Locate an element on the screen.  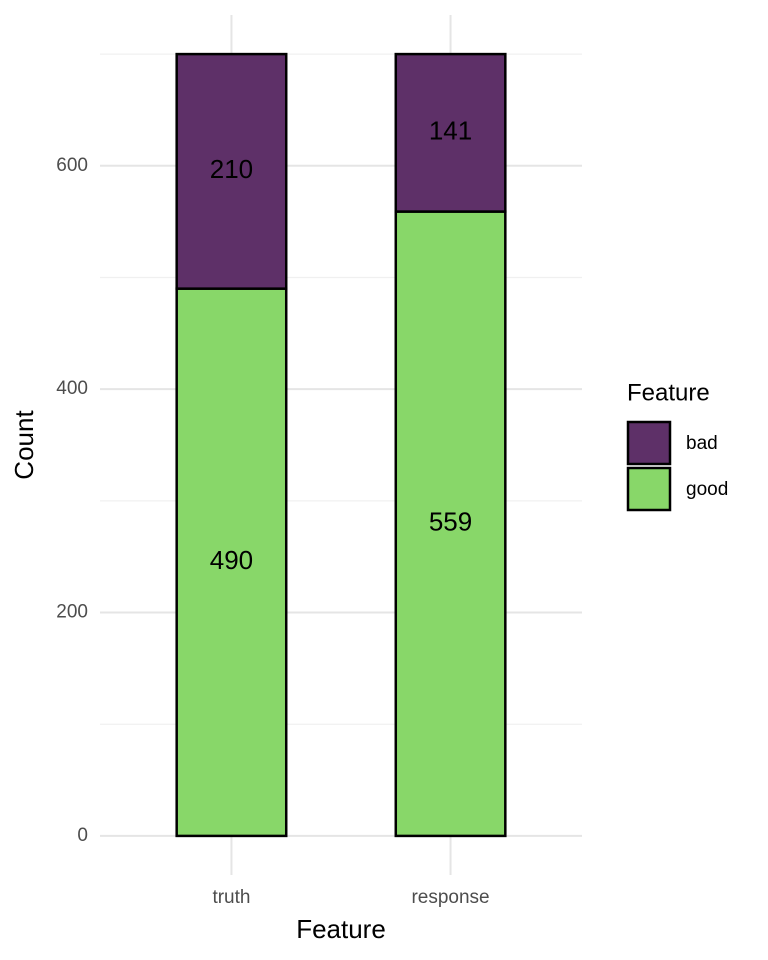
data-label: 141 is located at coordinates (450, 131).